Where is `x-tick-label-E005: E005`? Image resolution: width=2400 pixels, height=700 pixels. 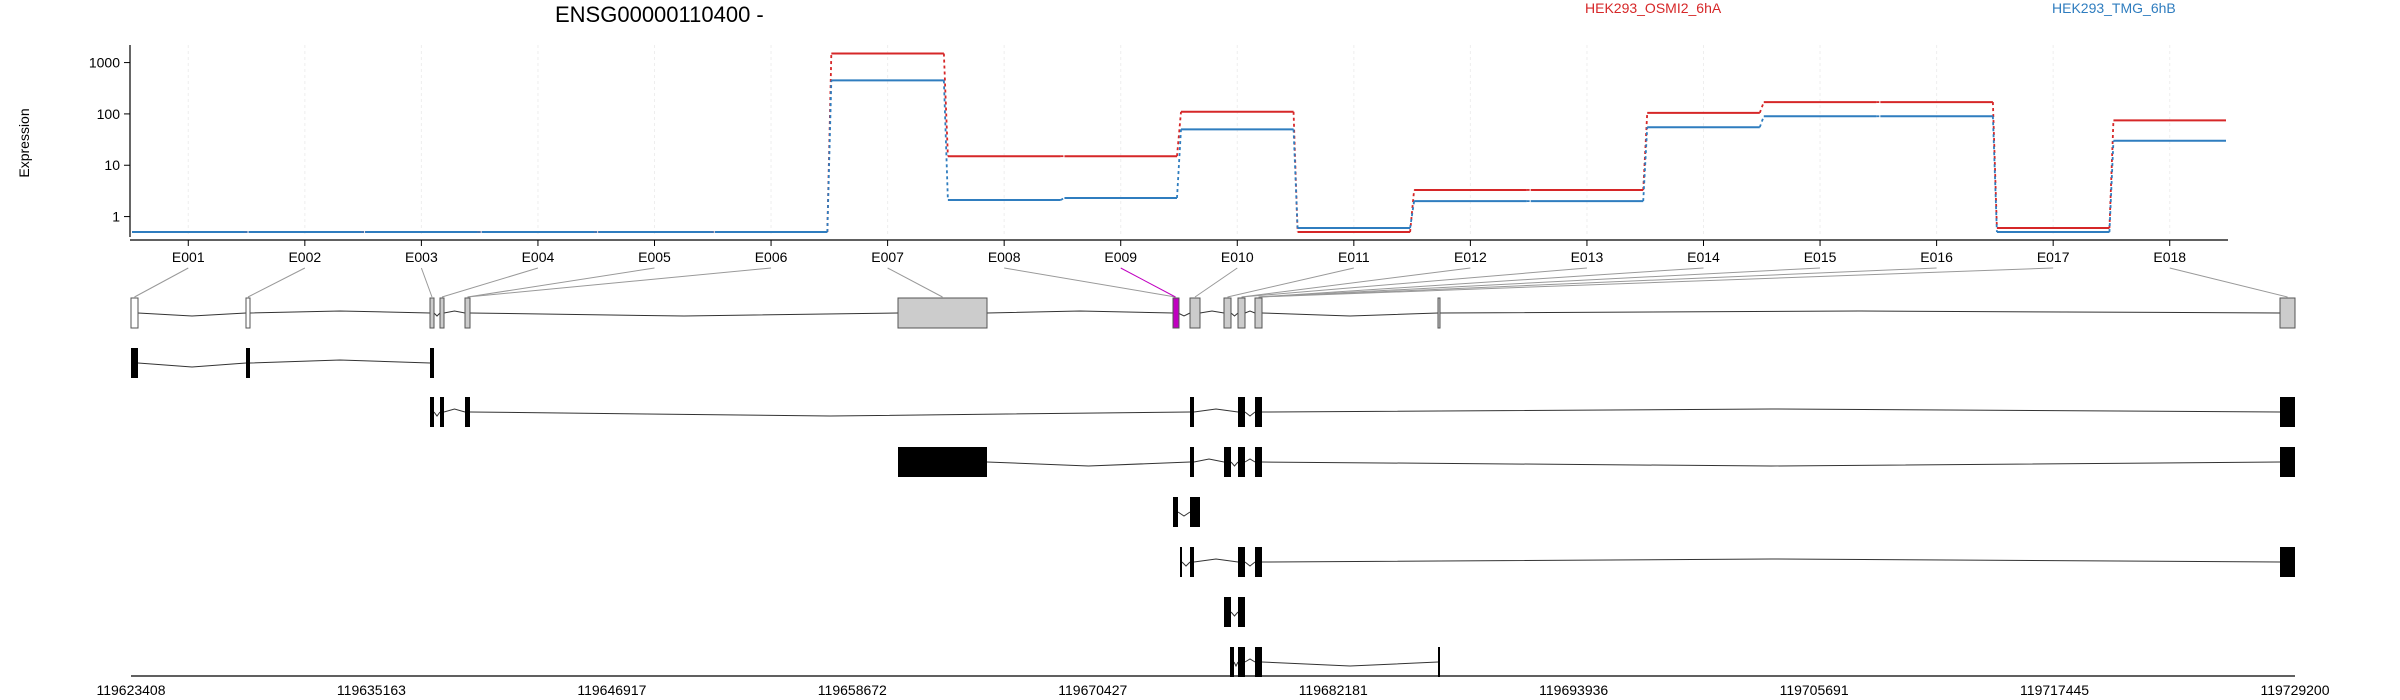
x-tick-label-E005: E005 is located at coordinates (654, 257).